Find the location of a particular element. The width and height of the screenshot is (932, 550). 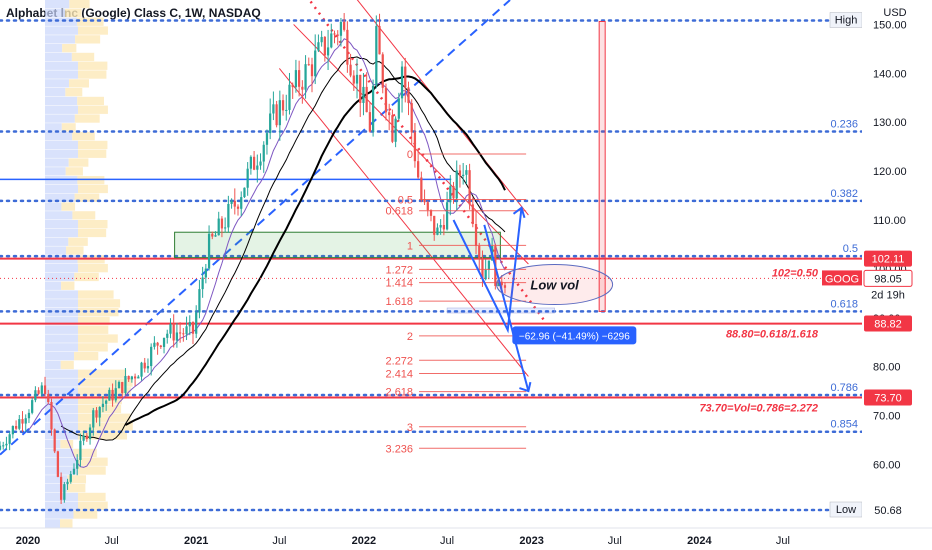

fib-level-label: 1.618 is located at coordinates (400, 302).